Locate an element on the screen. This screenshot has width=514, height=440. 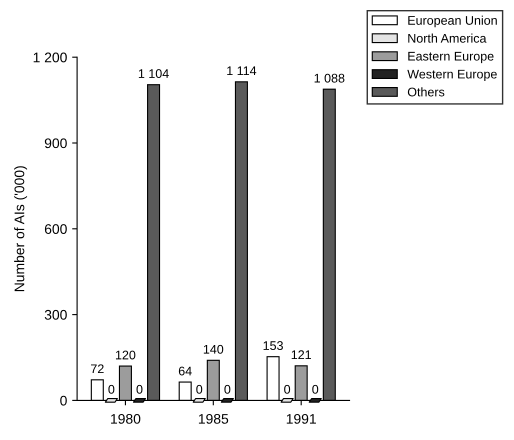
y-tick-label: 1 200 is located at coordinates (50, 57).